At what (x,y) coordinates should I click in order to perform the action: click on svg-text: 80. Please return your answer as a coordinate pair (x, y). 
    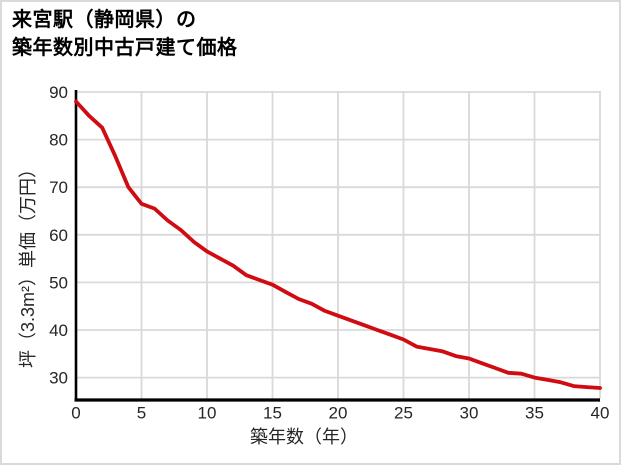
    Looking at the image, I should click on (58, 140).